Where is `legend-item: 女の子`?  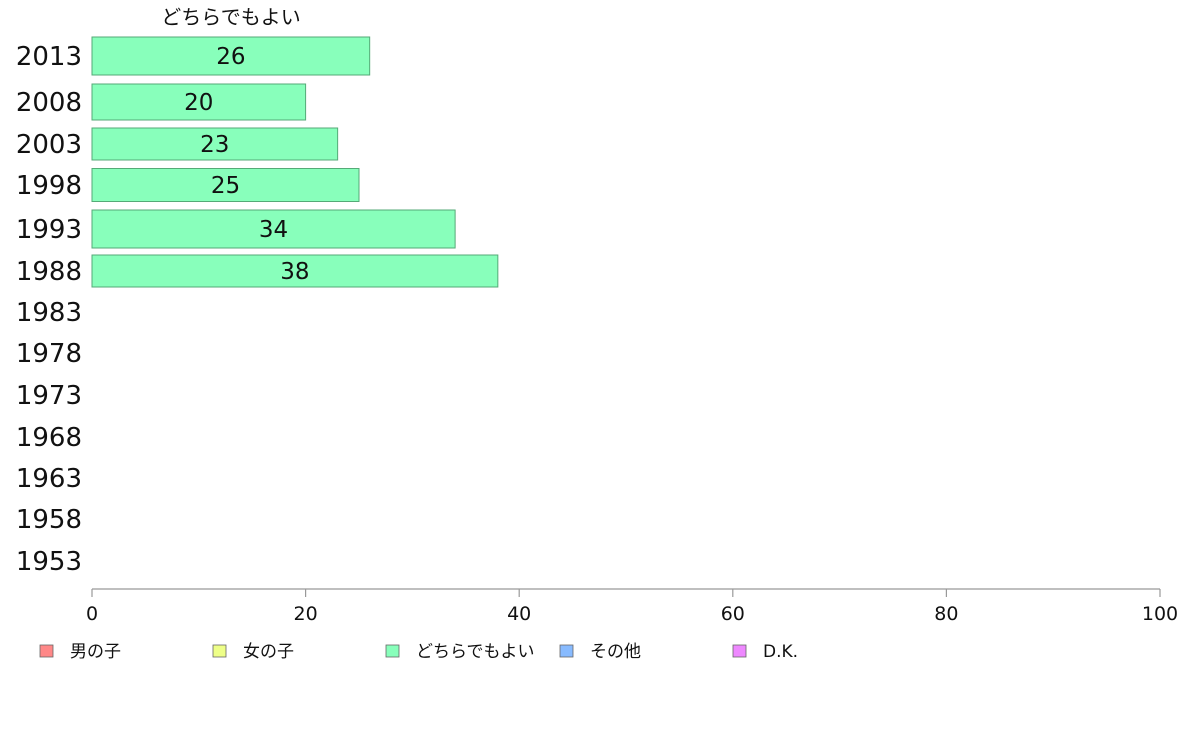 legend-item: 女の子 is located at coordinates (253, 652).